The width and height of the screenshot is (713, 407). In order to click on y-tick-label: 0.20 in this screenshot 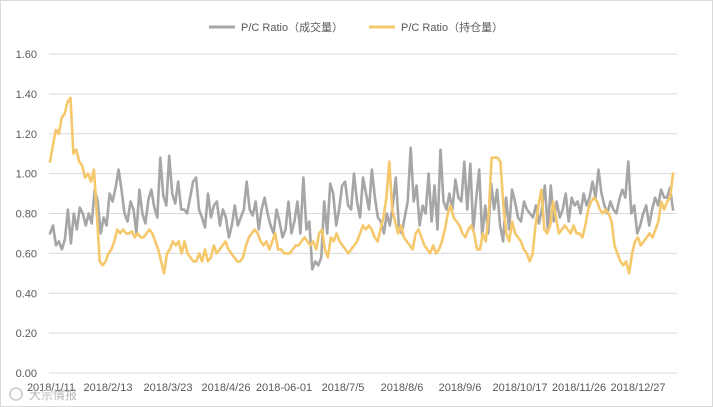, I will do `click(26, 334)`.